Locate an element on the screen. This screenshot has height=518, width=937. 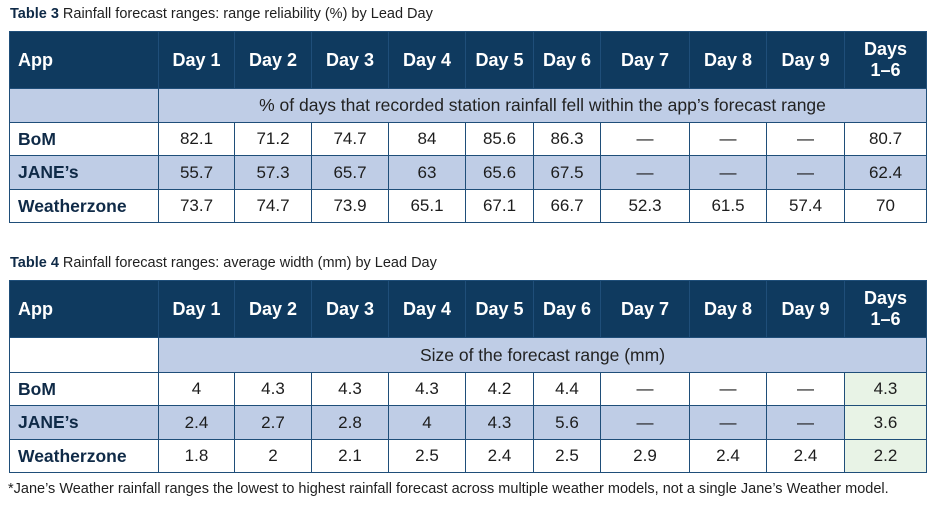
table3-header-day2: Day 2 is located at coordinates (273, 60).